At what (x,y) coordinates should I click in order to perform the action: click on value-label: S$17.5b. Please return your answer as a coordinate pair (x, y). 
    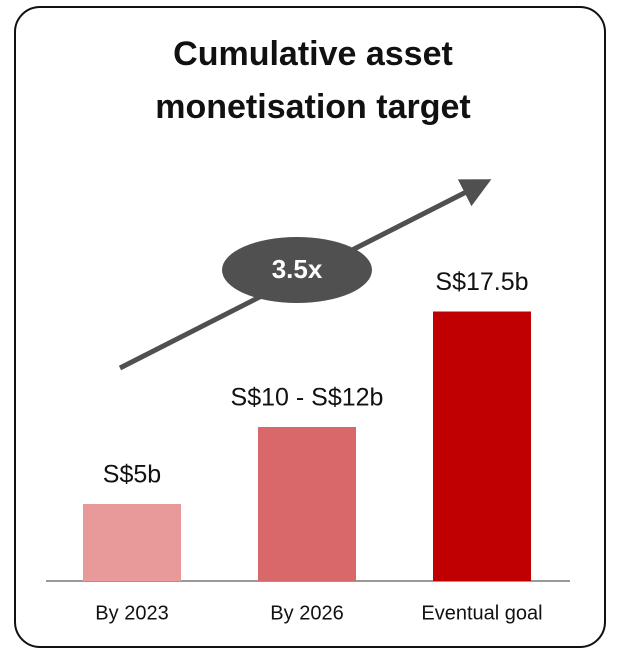
    Looking at the image, I should click on (481, 282).